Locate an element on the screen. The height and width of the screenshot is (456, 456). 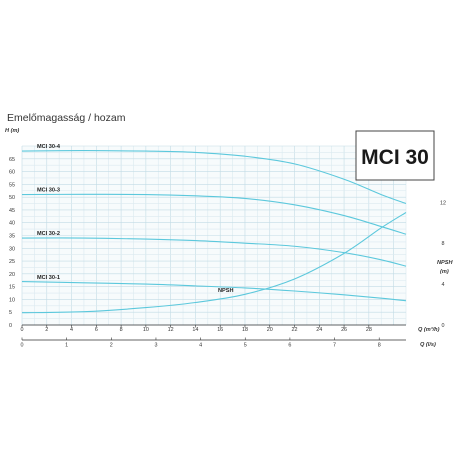
x-tick-label: 6 is located at coordinates (96, 330).